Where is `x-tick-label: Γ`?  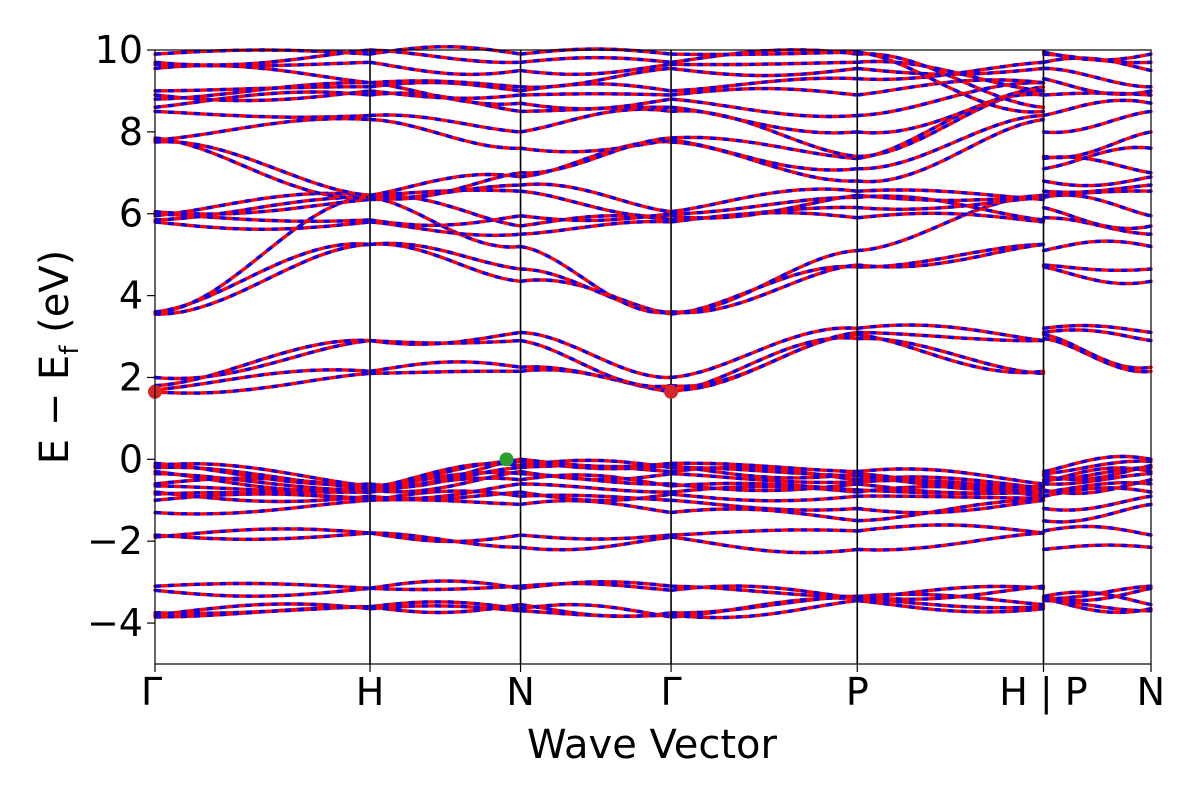
x-tick-label: Γ is located at coordinates (670, 692).